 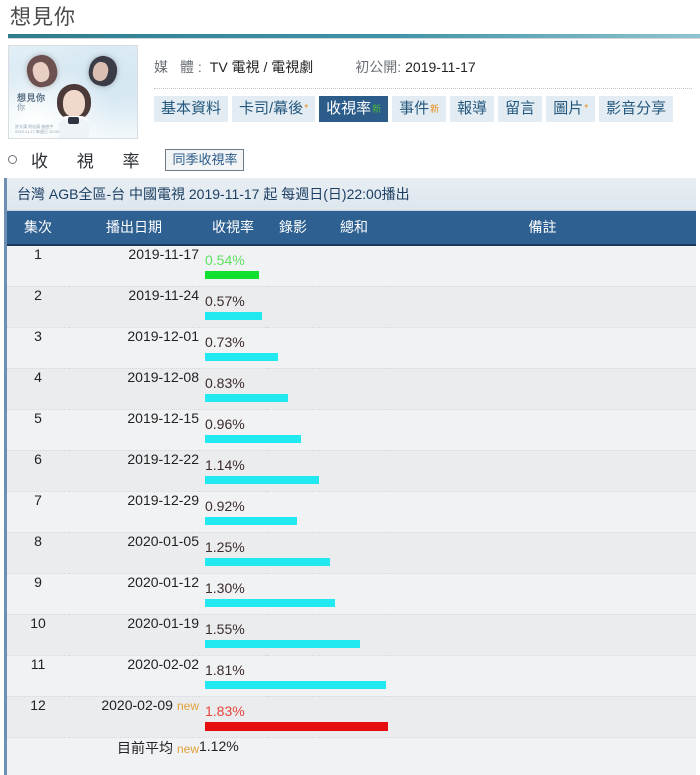 I want to click on ratings-section-header: 收 視 率 同季收視率, so click(x=350, y=159).